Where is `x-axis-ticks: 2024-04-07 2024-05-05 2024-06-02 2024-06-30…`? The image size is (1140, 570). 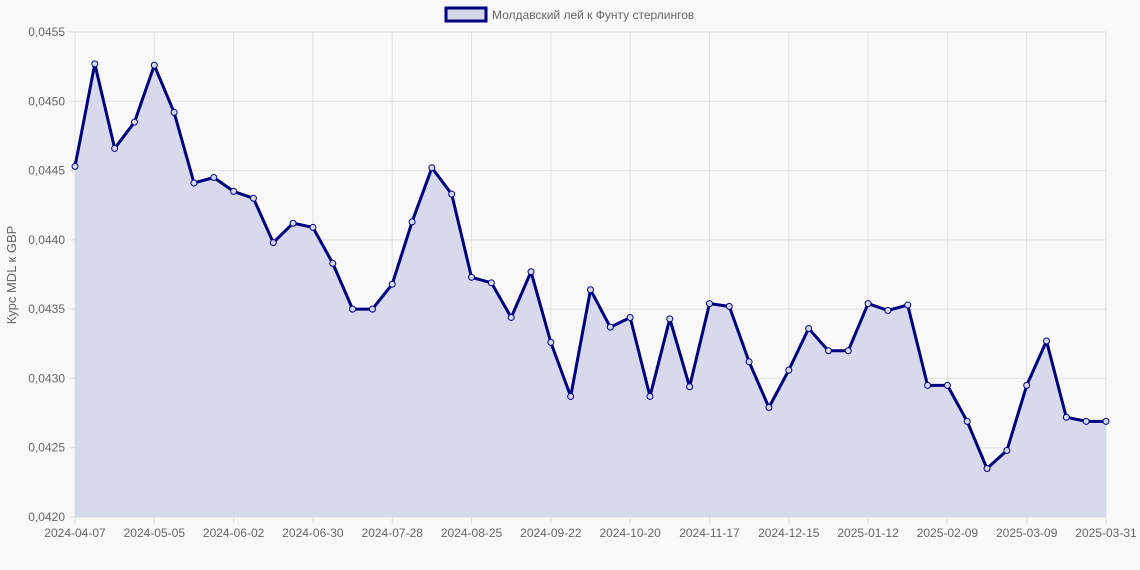 x-axis-ticks: 2024-04-07 2024-05-05 2024-06-02 2024-06-30… is located at coordinates (590, 533).